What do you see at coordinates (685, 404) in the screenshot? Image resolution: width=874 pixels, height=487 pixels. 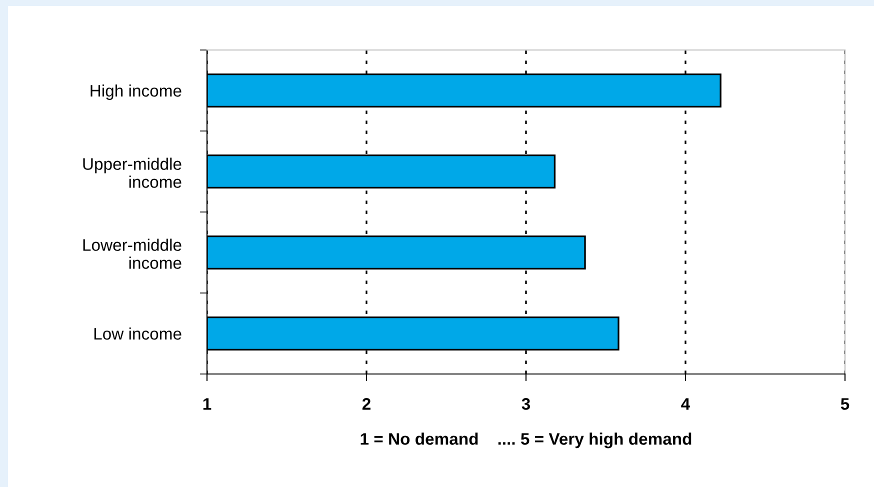 I see `x-tick-label: 4` at bounding box center [685, 404].